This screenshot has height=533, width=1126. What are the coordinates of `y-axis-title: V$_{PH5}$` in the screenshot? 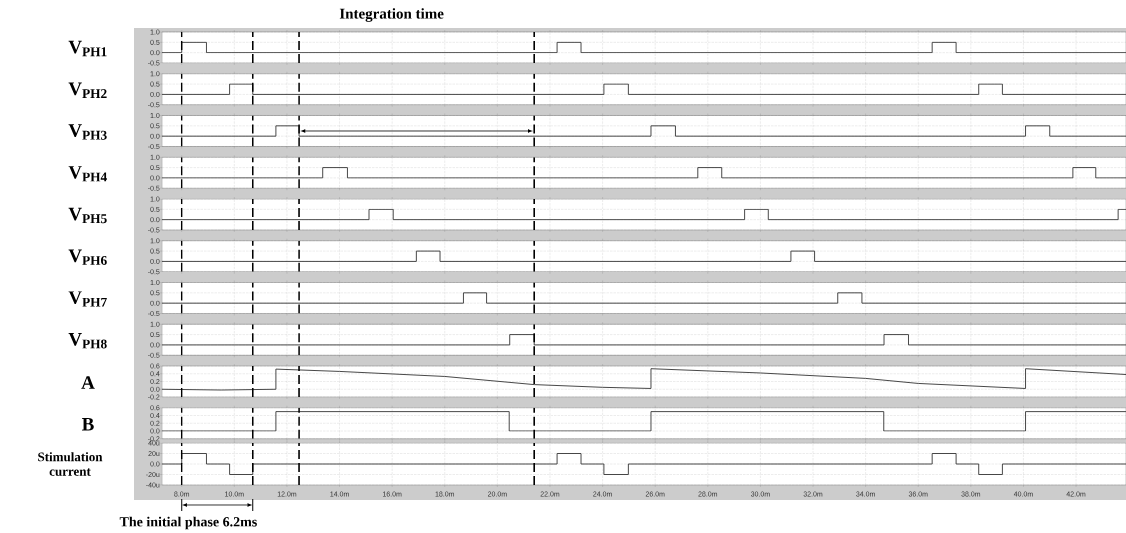 It's located at (87, 215).